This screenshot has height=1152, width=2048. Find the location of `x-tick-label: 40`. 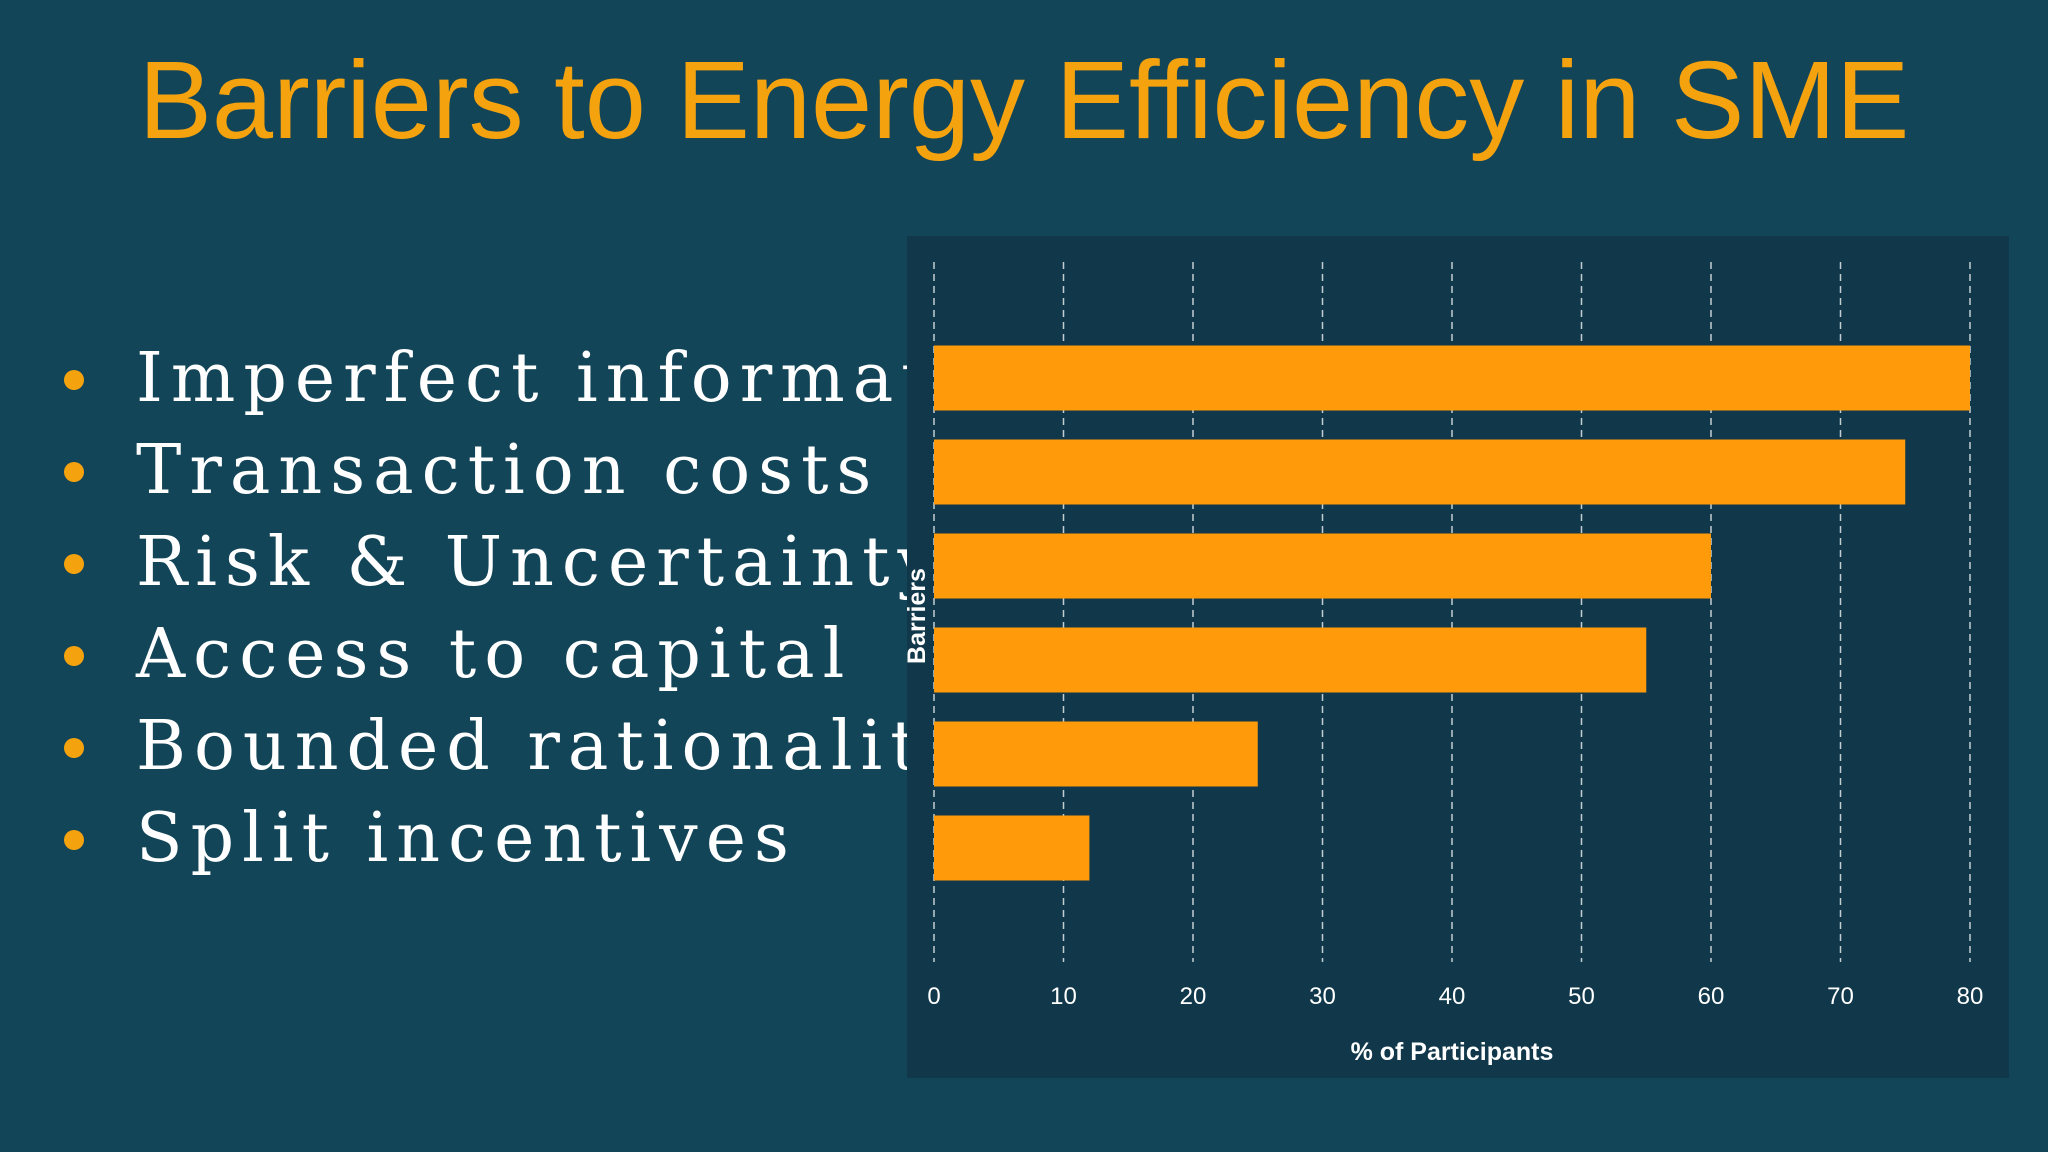

x-tick-label: 40 is located at coordinates (1452, 996).